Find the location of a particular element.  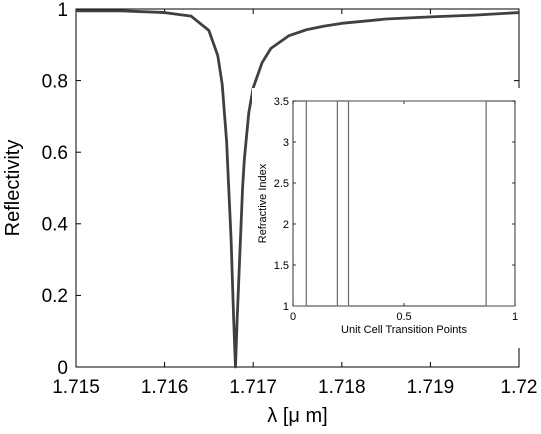

main-chart-x-tick-label: 1.718 is located at coordinates (342, 387).